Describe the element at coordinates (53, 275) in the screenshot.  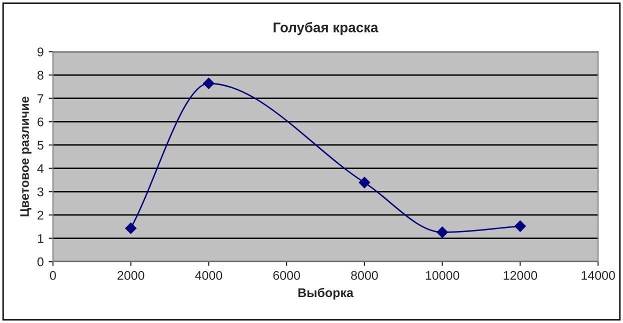
I see `x-tick-label: 0` at that location.